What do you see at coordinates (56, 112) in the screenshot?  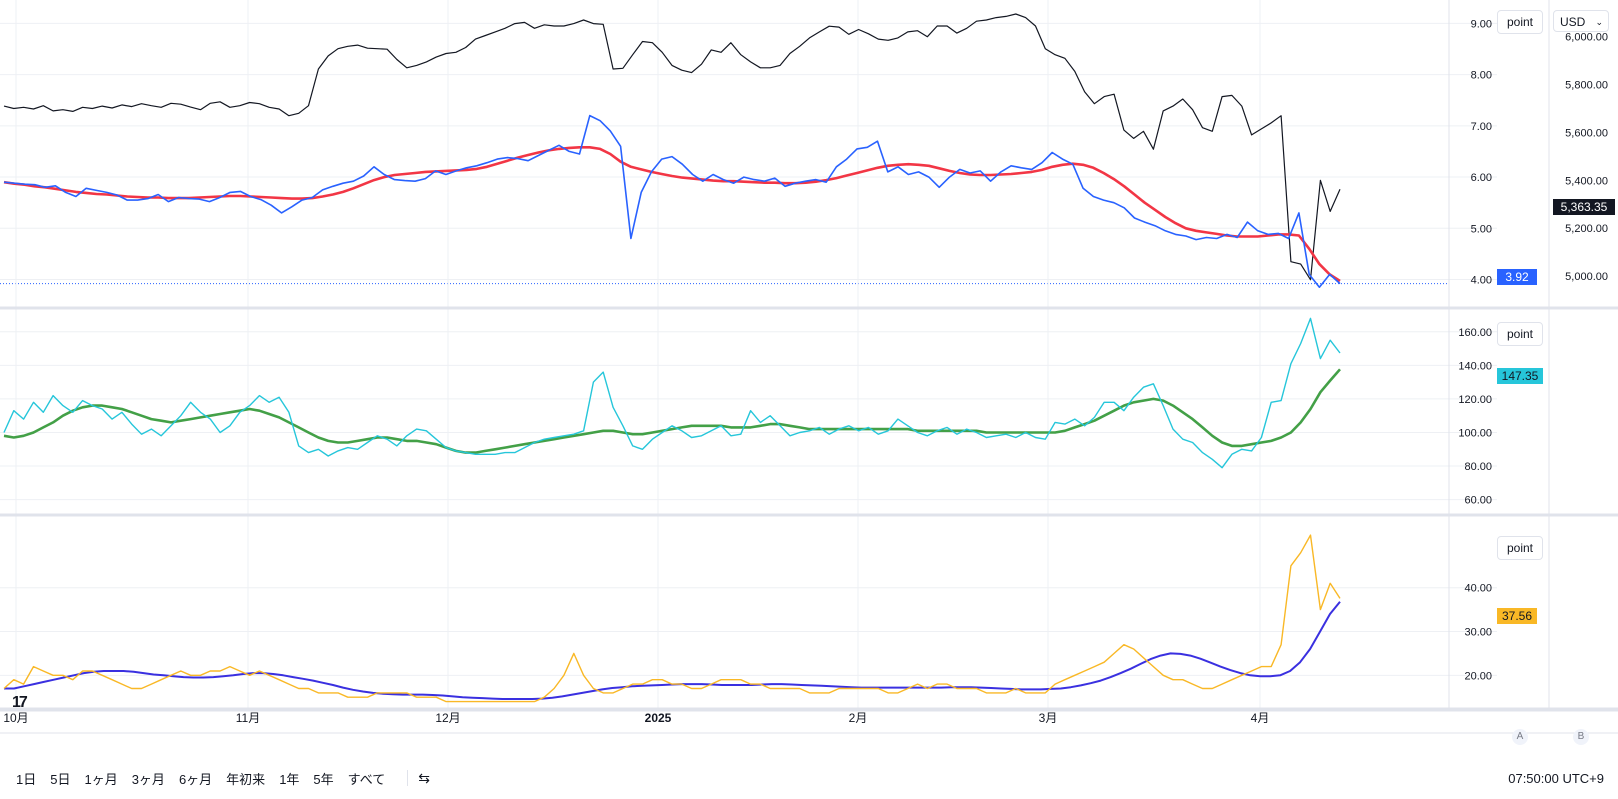 I see `spx-label: SPX・SP` at bounding box center [56, 112].